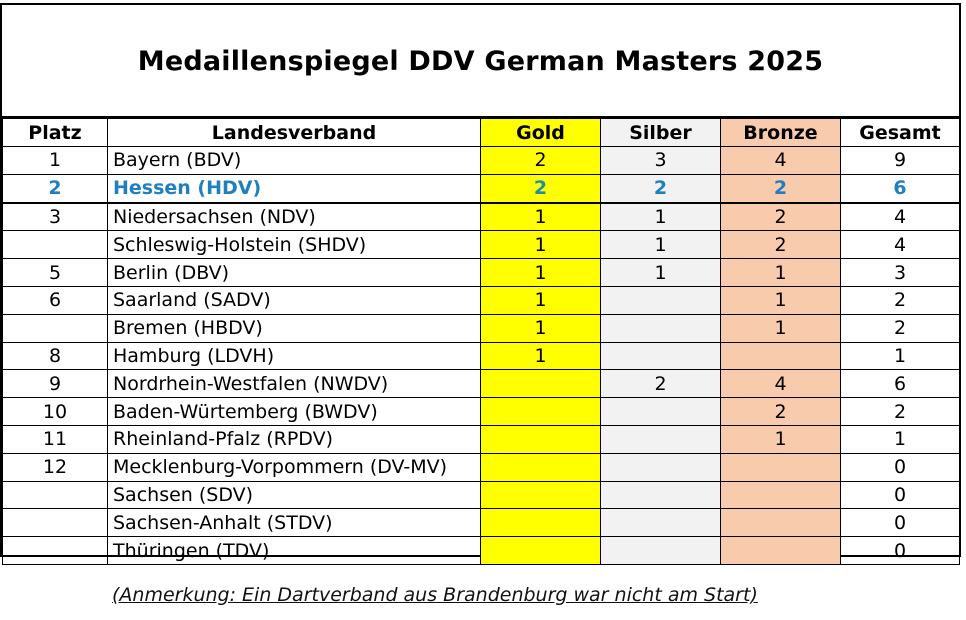 This screenshot has width=966, height=620. I want to click on table-row: 9 Nordrhein-Westfalen (NWDV) 2 4 6, so click(481, 384).